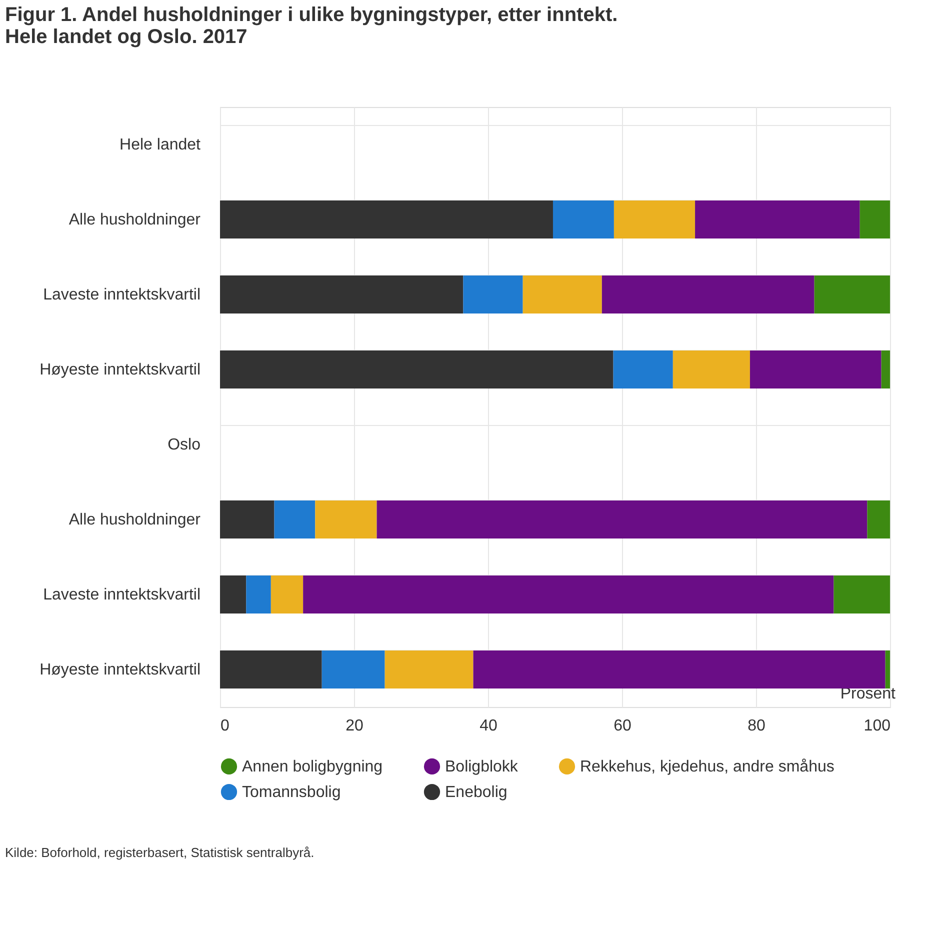 The image size is (935, 929). Describe the element at coordinates (757, 726) in the screenshot. I see `x-tick-label: 80` at that location.